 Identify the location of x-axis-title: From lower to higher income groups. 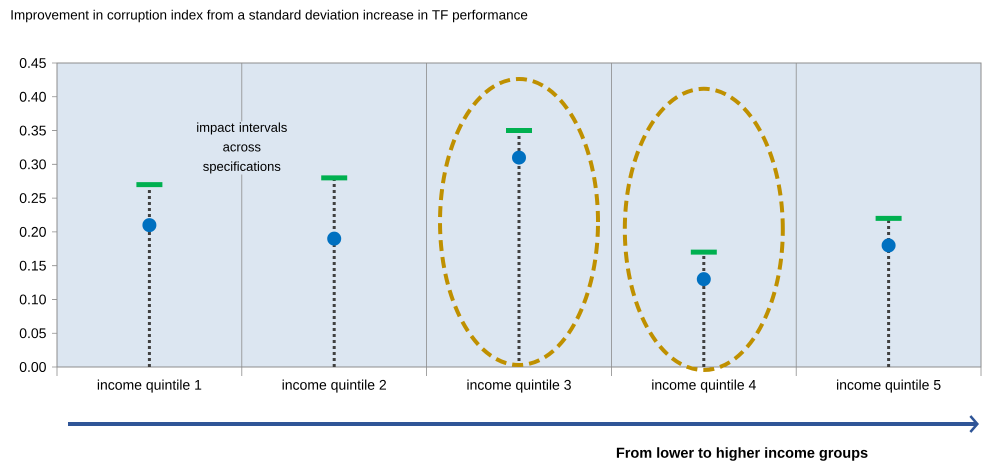
(742, 454).